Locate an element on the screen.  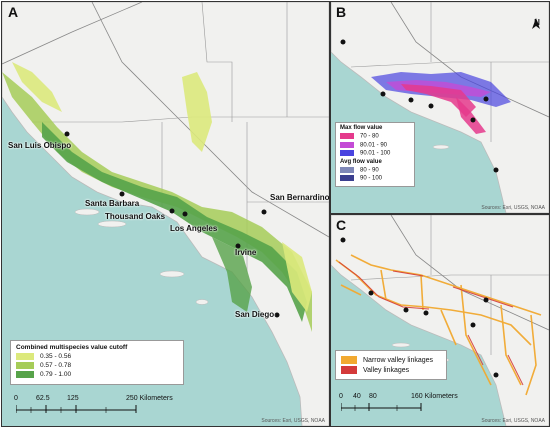
avg-flow-legend-title: Avg flow value is located at coordinates (361, 161).